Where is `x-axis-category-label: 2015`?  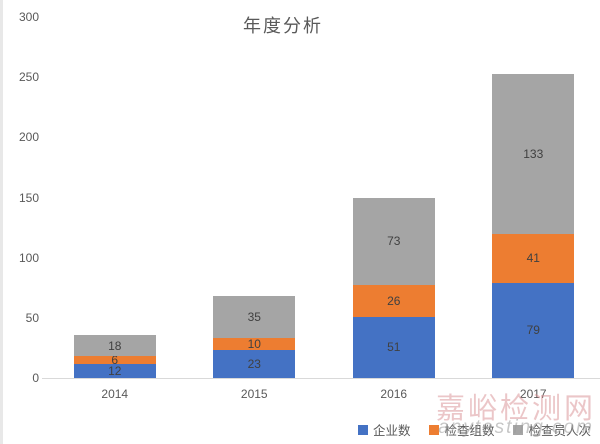
x-axis-category-label: 2015 is located at coordinates (254, 394).